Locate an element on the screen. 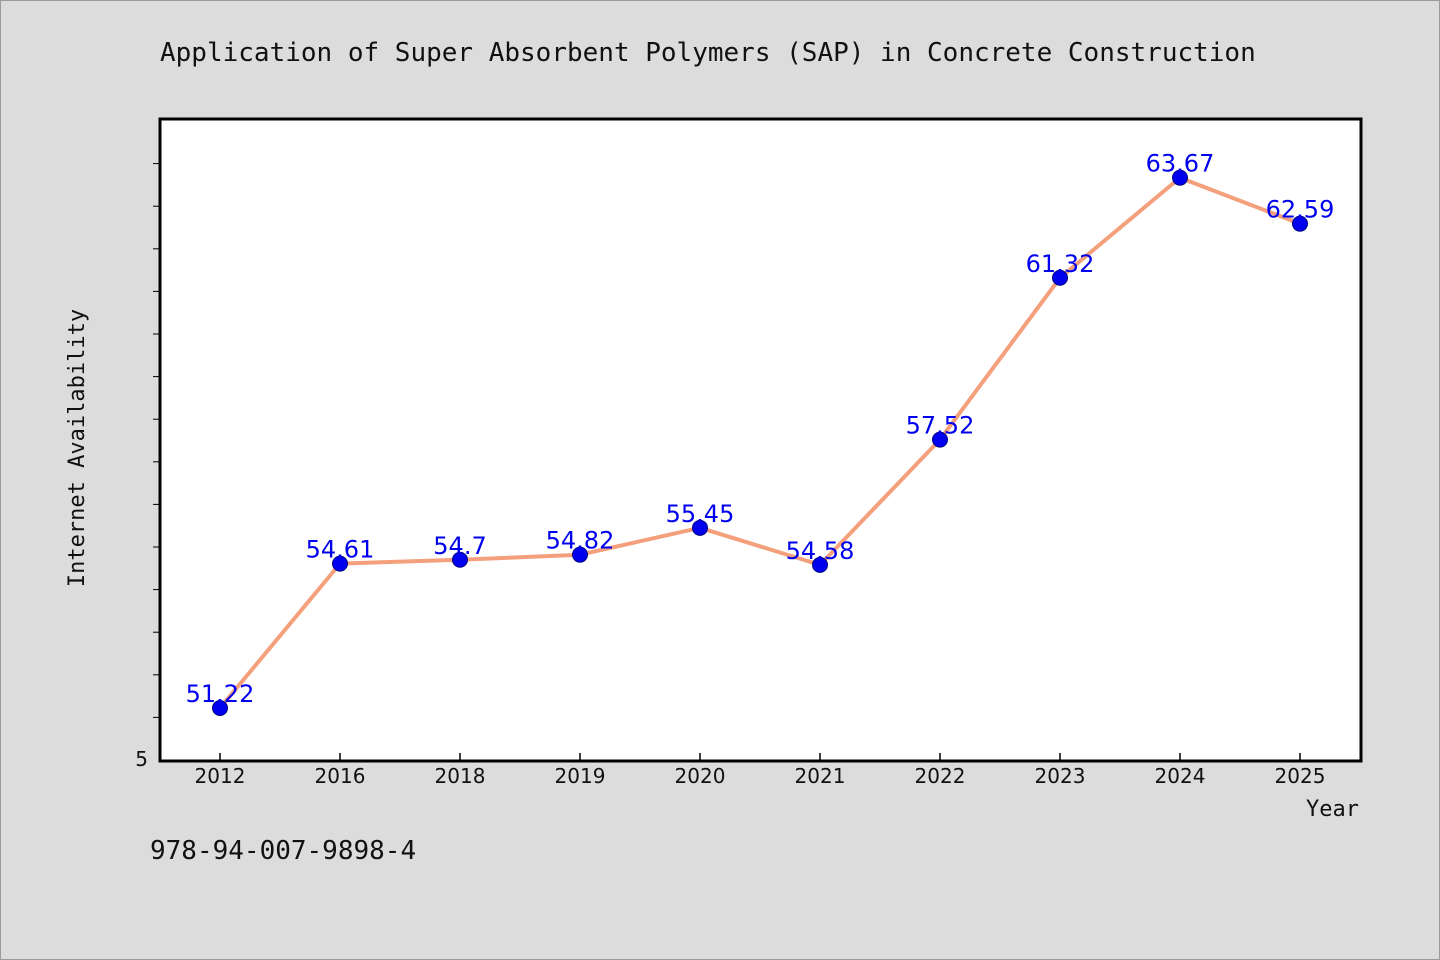 This screenshot has height=960, width=1440. data-point-2016 is located at coordinates (340, 563).